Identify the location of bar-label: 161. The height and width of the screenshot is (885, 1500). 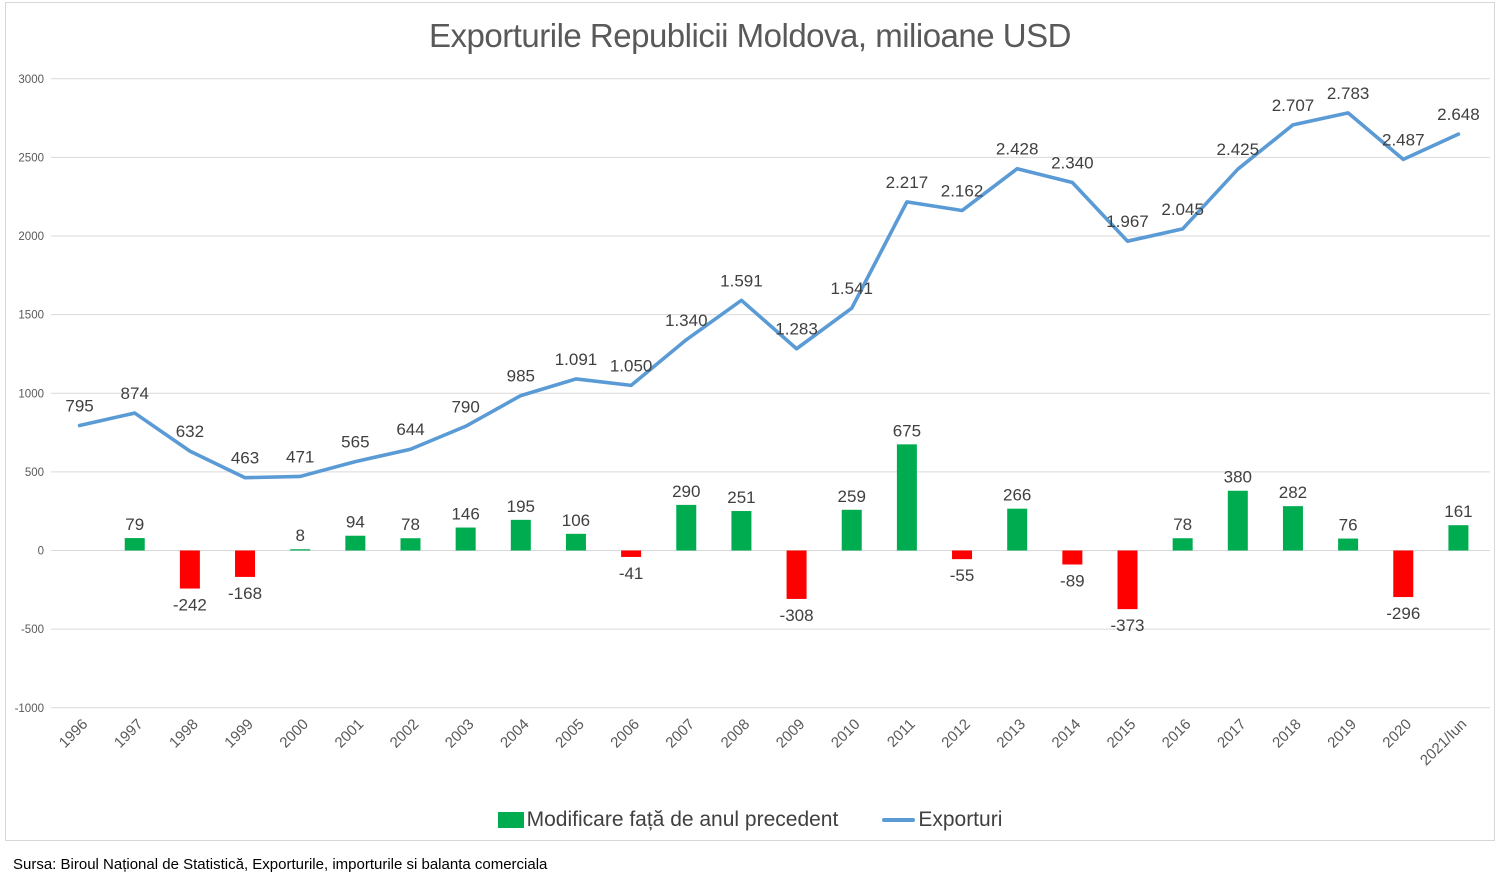
(1458, 511).